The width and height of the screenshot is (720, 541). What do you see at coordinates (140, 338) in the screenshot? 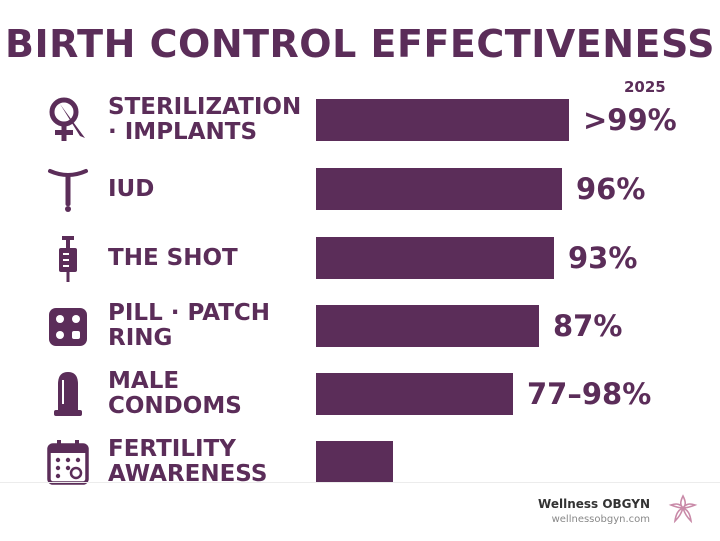
I see `category-label-line: RING` at bounding box center [140, 338].